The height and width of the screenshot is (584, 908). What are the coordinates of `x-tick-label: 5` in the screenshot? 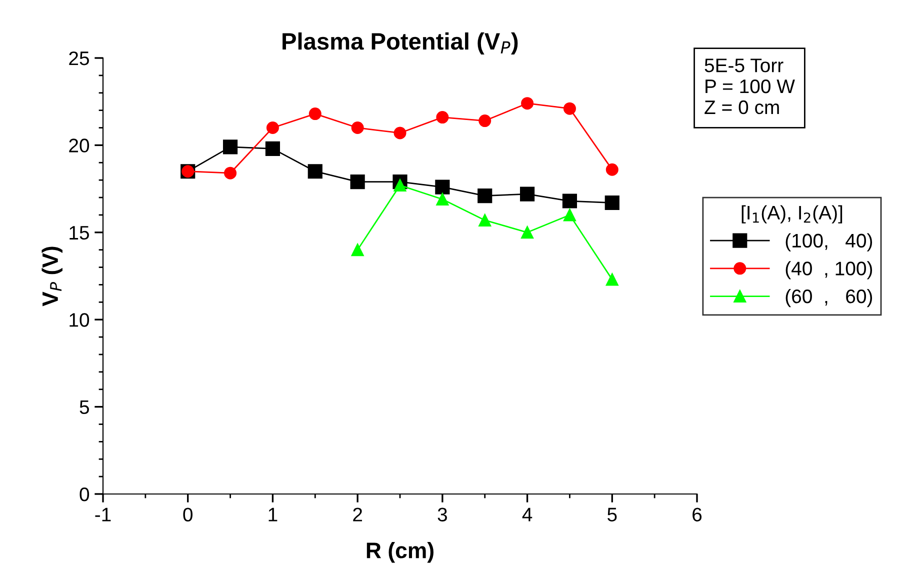 It's located at (612, 515).